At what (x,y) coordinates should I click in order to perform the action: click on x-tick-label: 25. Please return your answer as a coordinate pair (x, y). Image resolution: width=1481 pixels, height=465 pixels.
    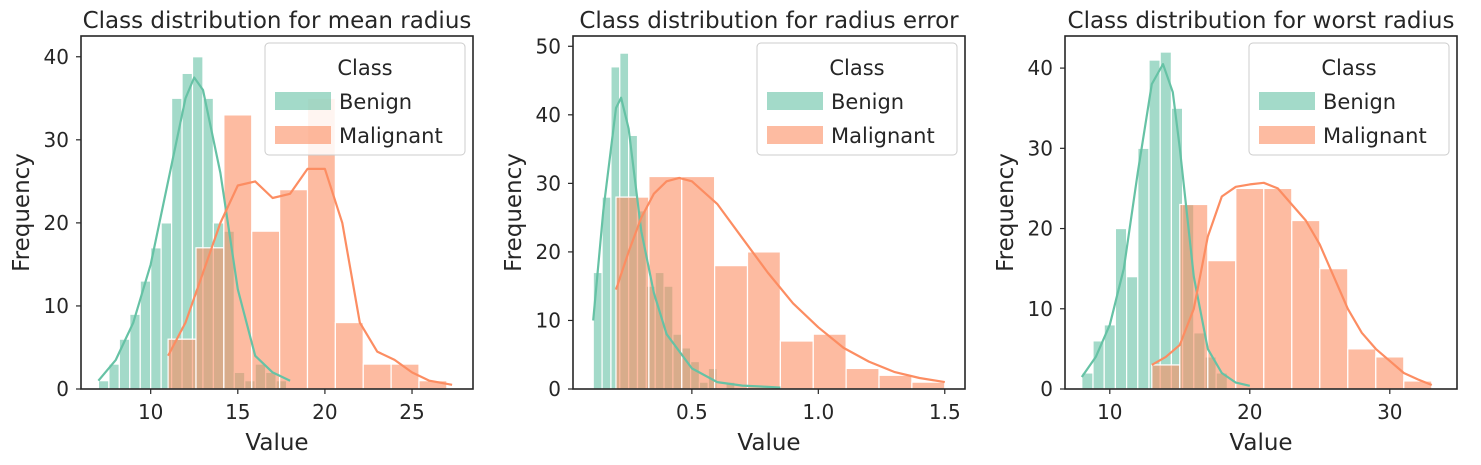
    Looking at the image, I should click on (411, 412).